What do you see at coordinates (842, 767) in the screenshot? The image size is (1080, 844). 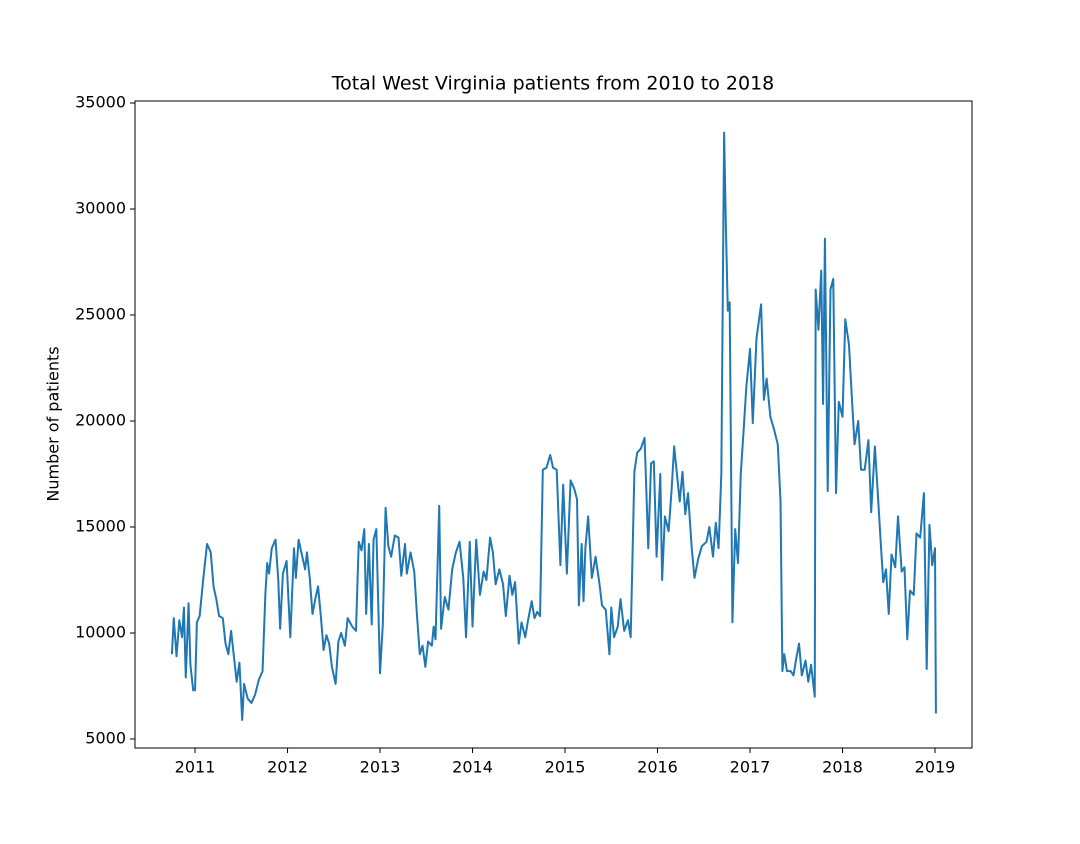 I see `x-tick-label: 2018` at bounding box center [842, 767].